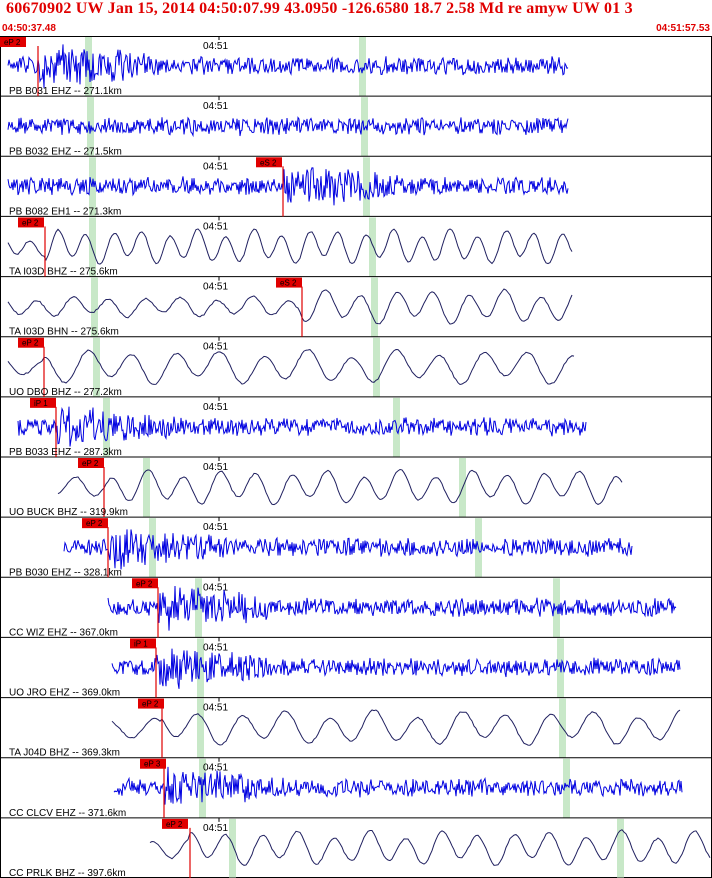 This screenshot has width=712, height=878. I want to click on trace-5: 04:51 eS 2 TA I03D BHN -- 275.6km, so click(356, 307).